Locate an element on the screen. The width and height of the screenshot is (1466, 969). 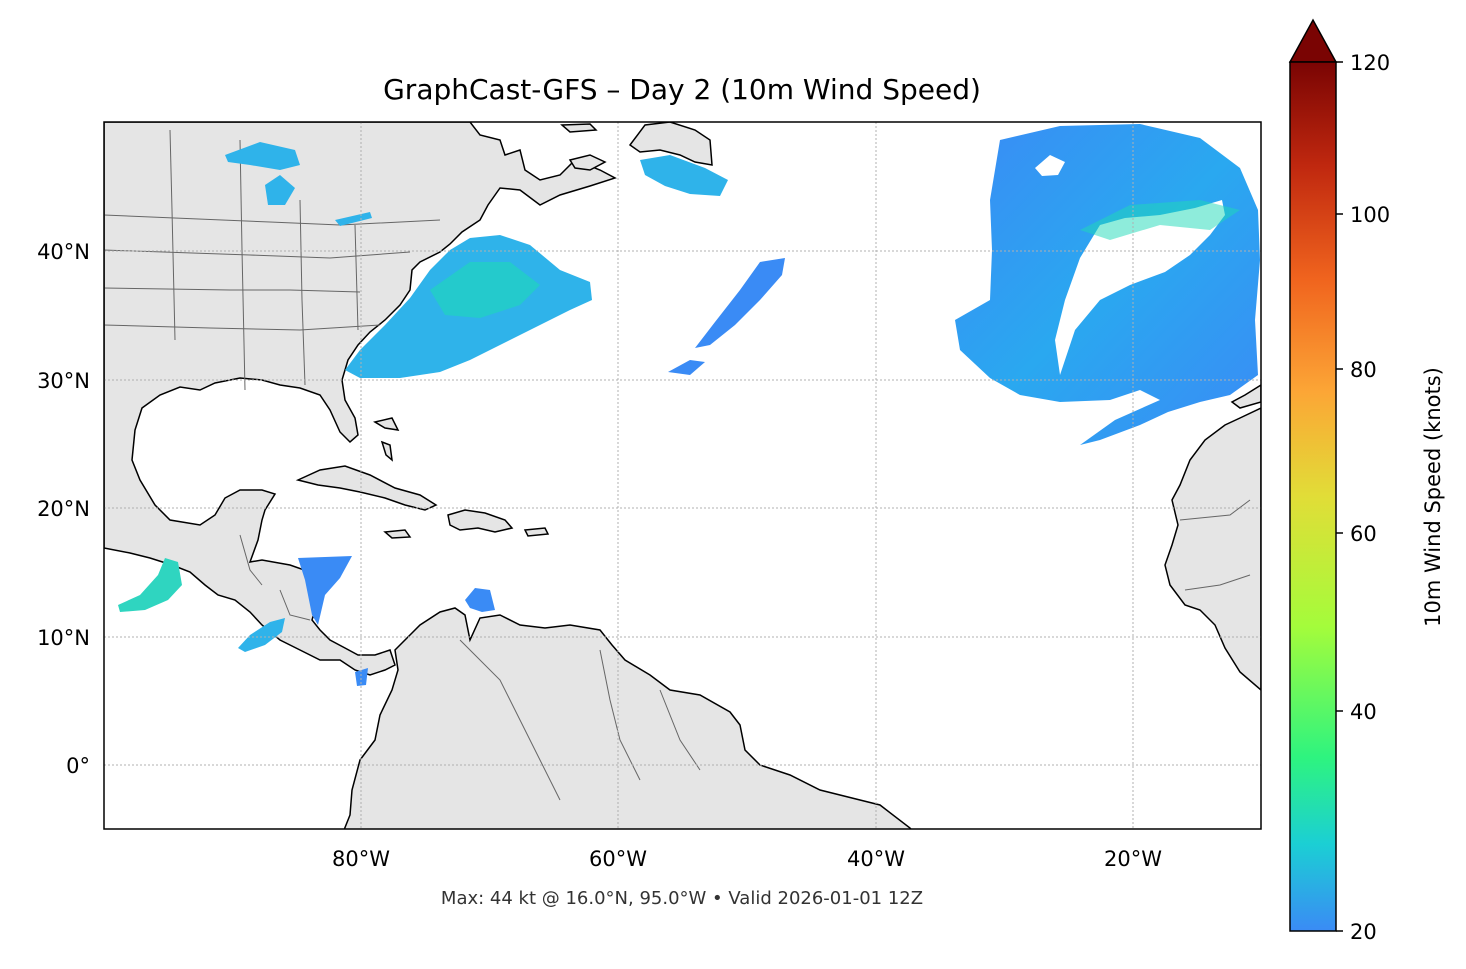
wind-papagayo is located at coordinates (261, 635).